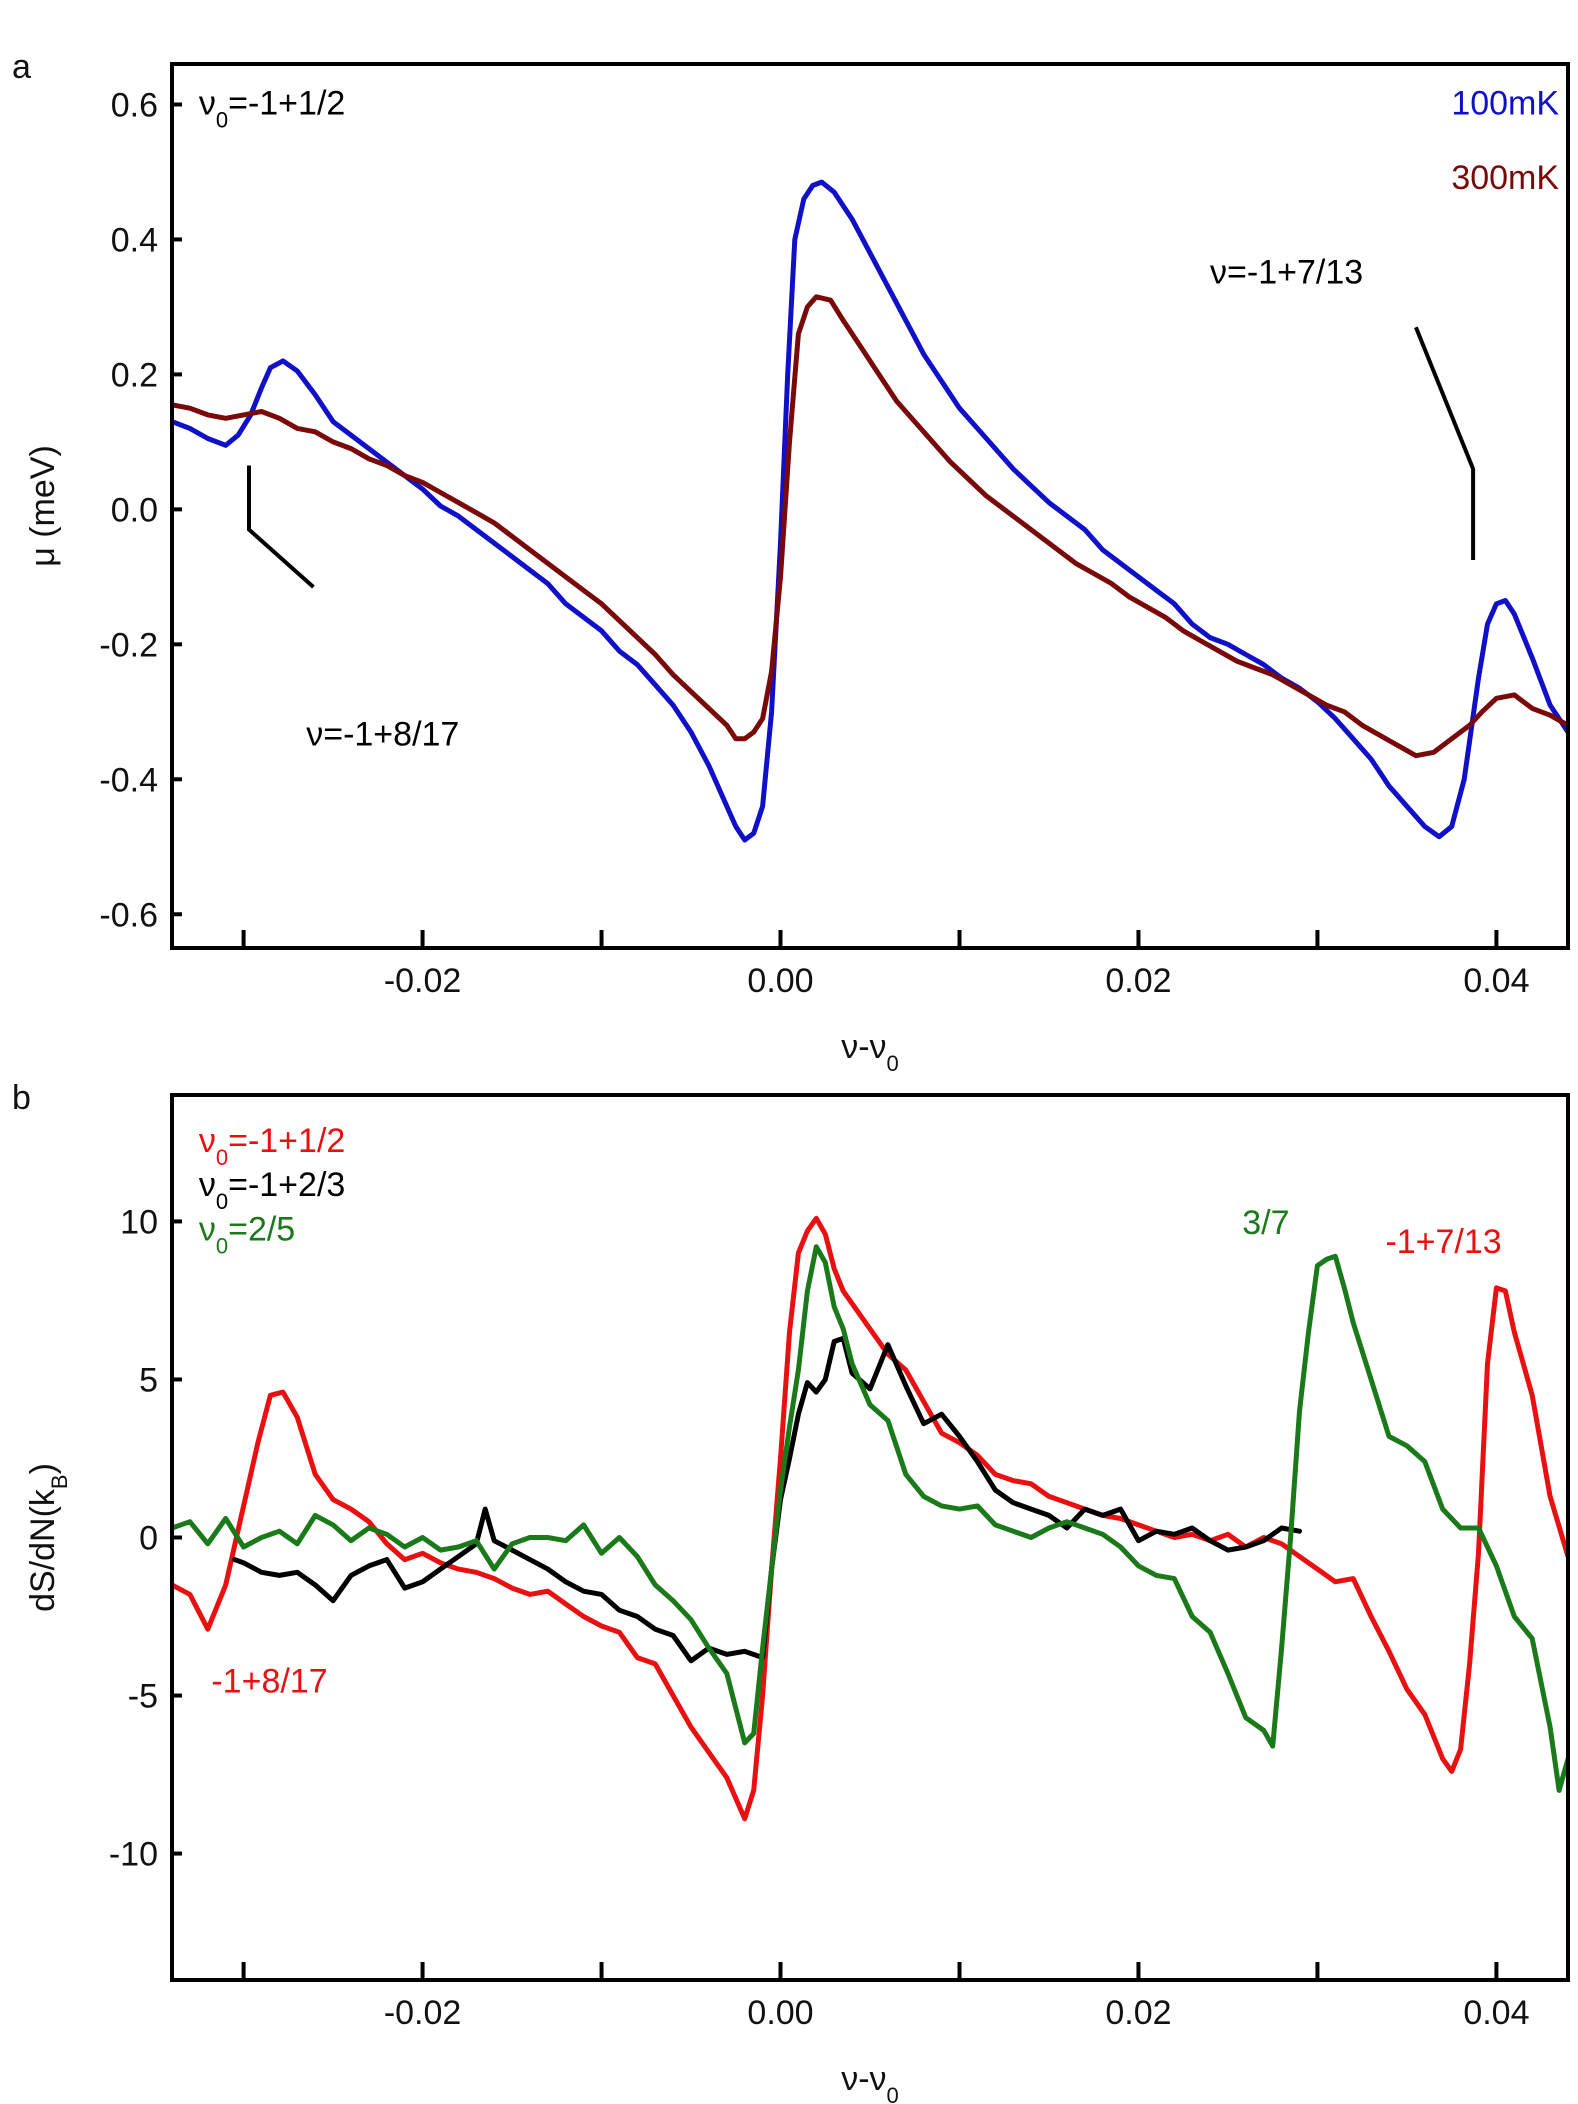 The image size is (1578, 2104). I want to click on panel-label: b, so click(21, 1098).